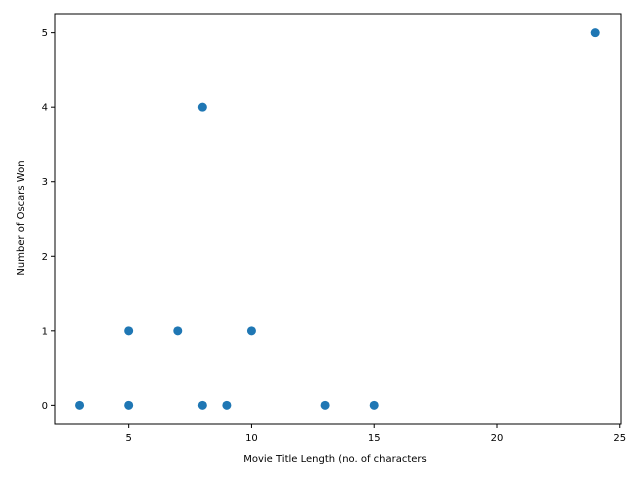 This screenshot has height=480, width=640. Describe the element at coordinates (335, 459) in the screenshot. I see `x-axis-label: Movie Title Length (no. of characters` at that location.